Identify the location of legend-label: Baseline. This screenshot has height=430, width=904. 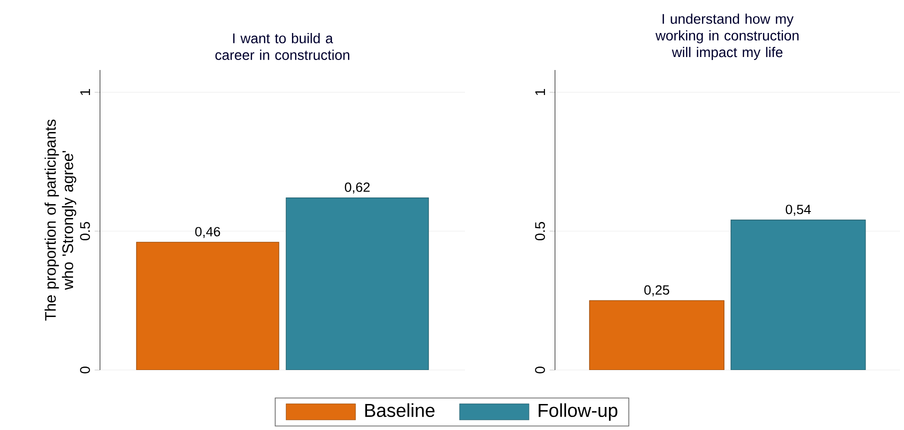
(400, 410).